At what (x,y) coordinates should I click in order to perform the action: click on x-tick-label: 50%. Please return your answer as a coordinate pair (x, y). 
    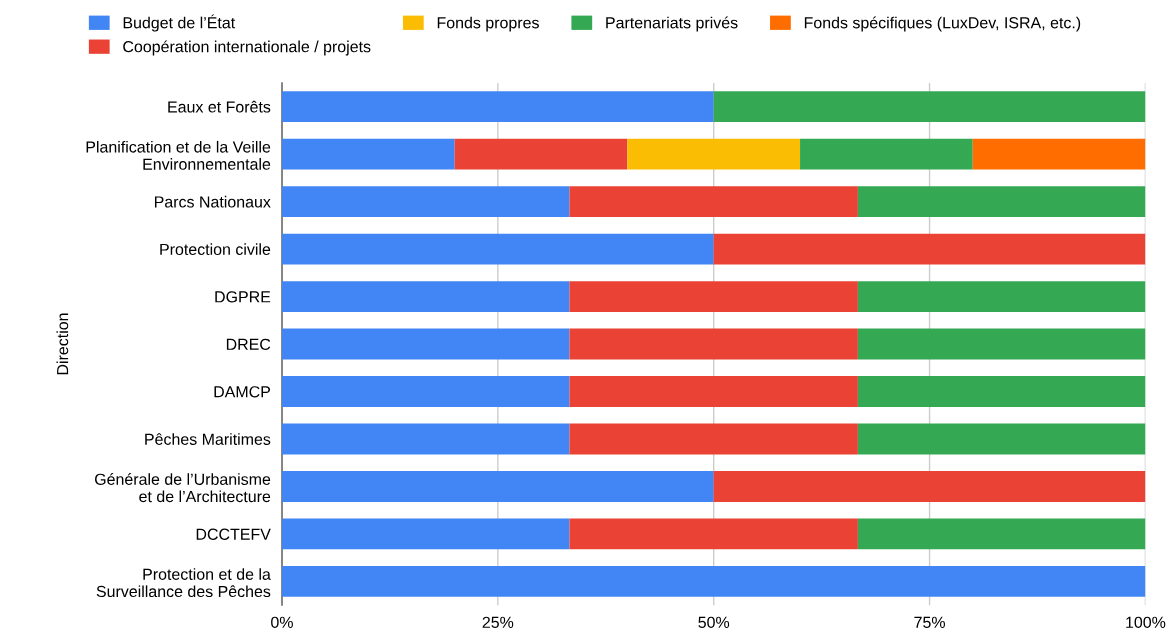
    Looking at the image, I should click on (714, 622).